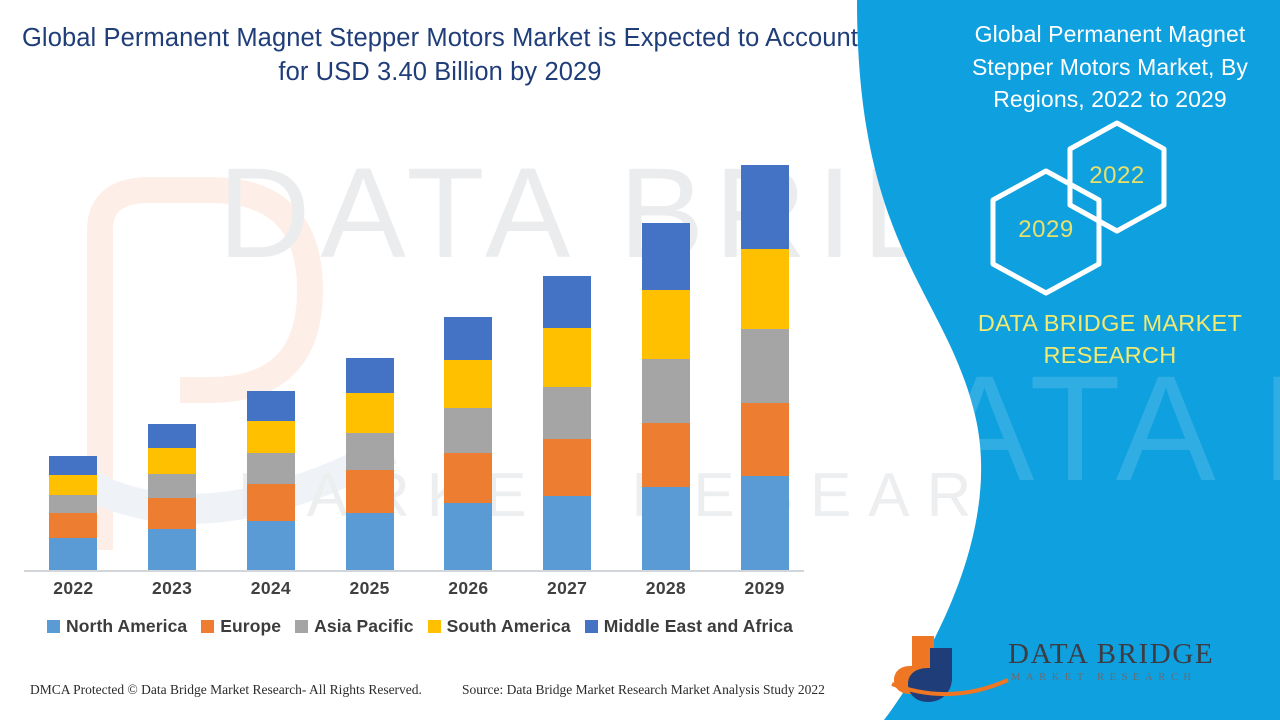 This screenshot has height=720, width=1280. What do you see at coordinates (950, 669) in the screenshot?
I see `data-bridge-logo-icon` at bounding box center [950, 669].